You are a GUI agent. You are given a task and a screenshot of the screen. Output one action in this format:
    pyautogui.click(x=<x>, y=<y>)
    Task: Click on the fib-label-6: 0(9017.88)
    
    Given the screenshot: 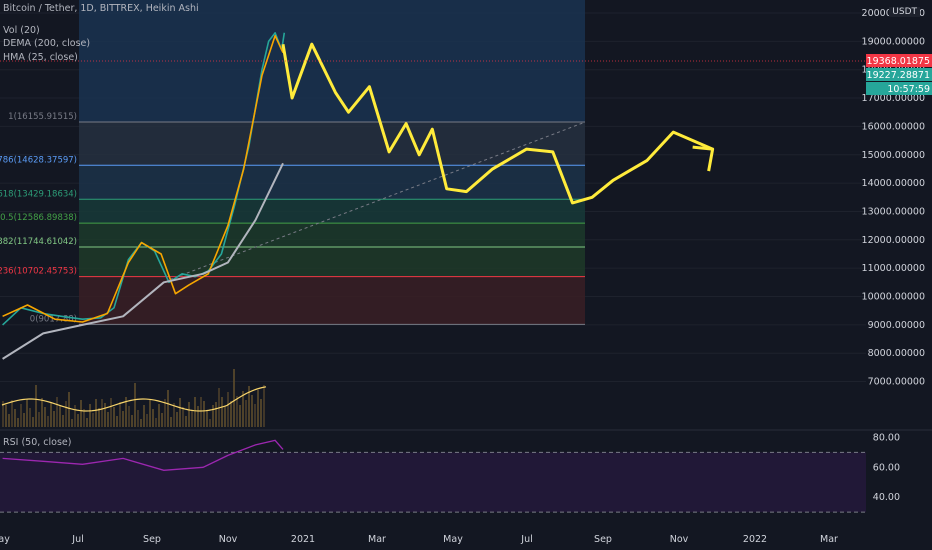 What is the action you would take?
    pyautogui.click(x=53, y=319)
    